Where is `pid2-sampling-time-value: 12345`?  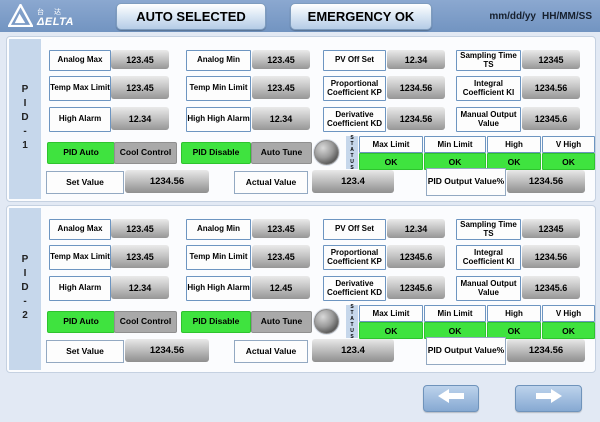
pid2-sampling-time-value: 12345 is located at coordinates (551, 228).